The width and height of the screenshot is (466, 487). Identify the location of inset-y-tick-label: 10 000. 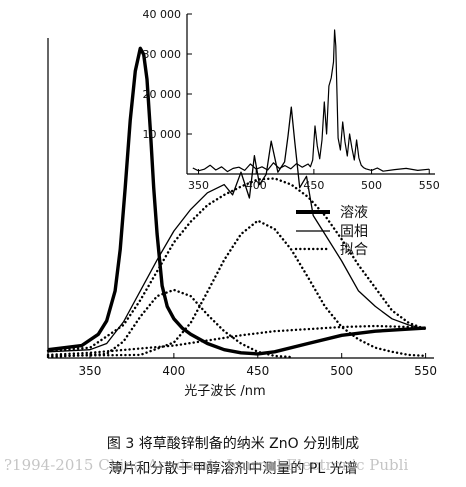
(162, 134).